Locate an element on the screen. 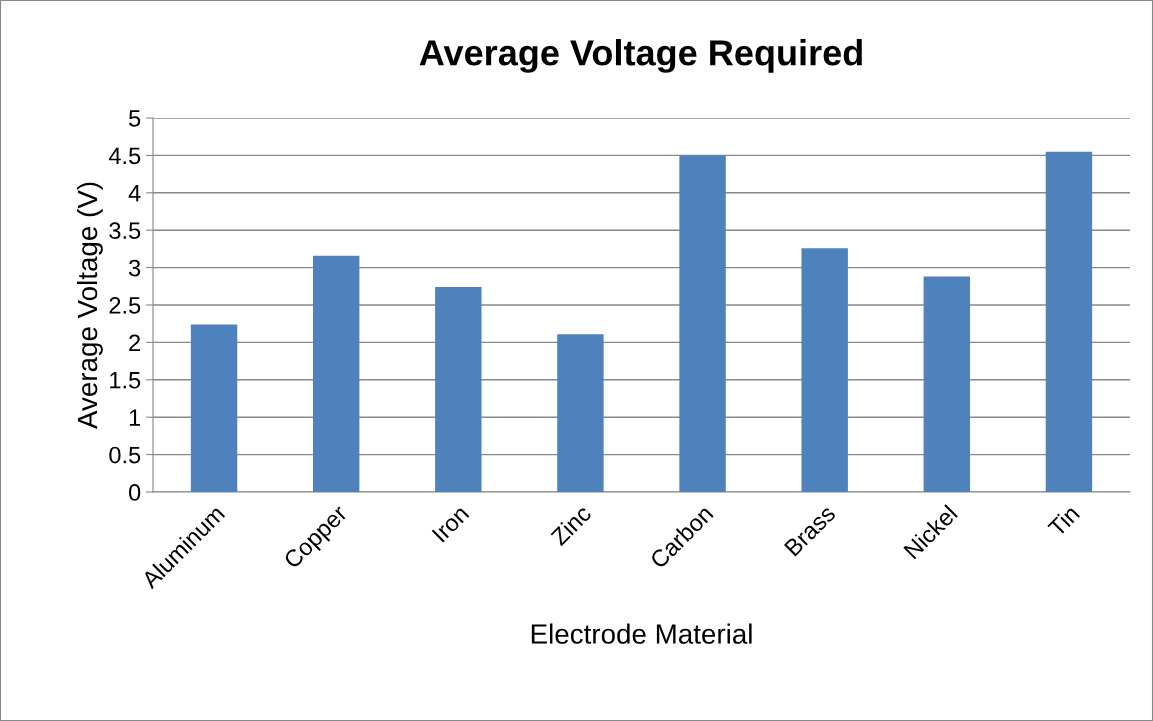 The width and height of the screenshot is (1153, 721). y-tick-label: 3.5 is located at coordinates (125, 230).